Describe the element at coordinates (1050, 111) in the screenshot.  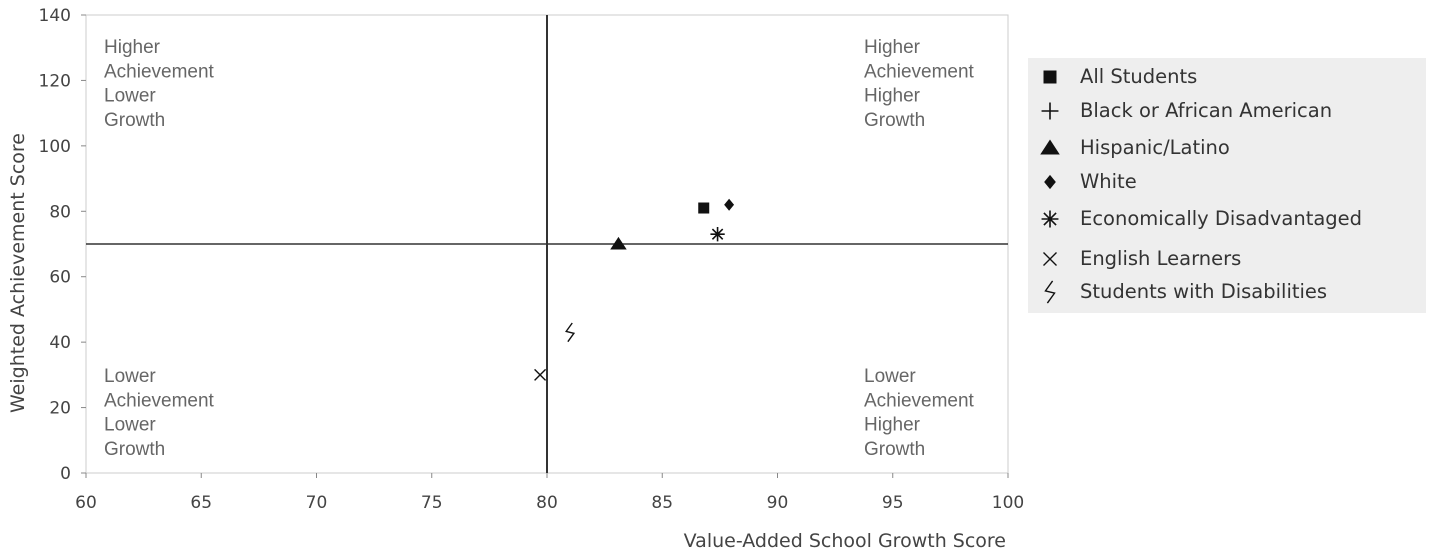
I see `legend-marker-plus` at that location.